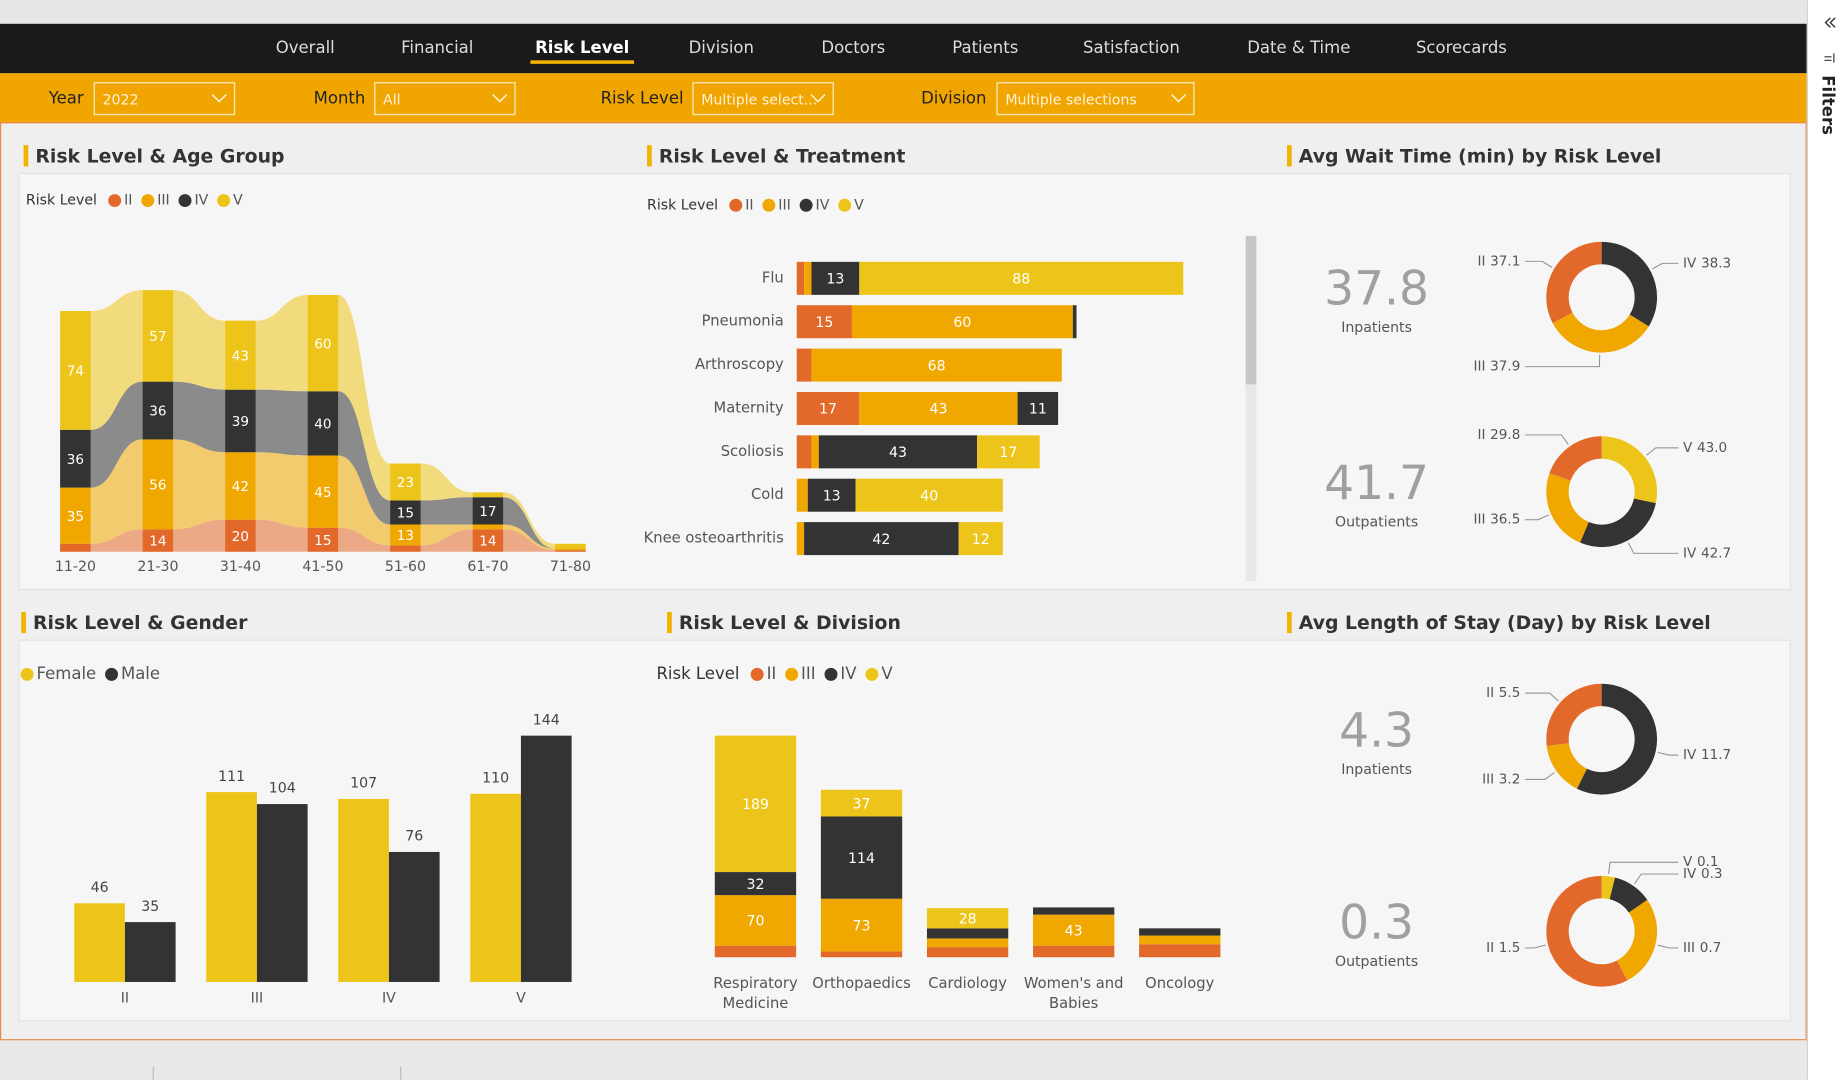  I want to click on data-label: 46, so click(100, 888).